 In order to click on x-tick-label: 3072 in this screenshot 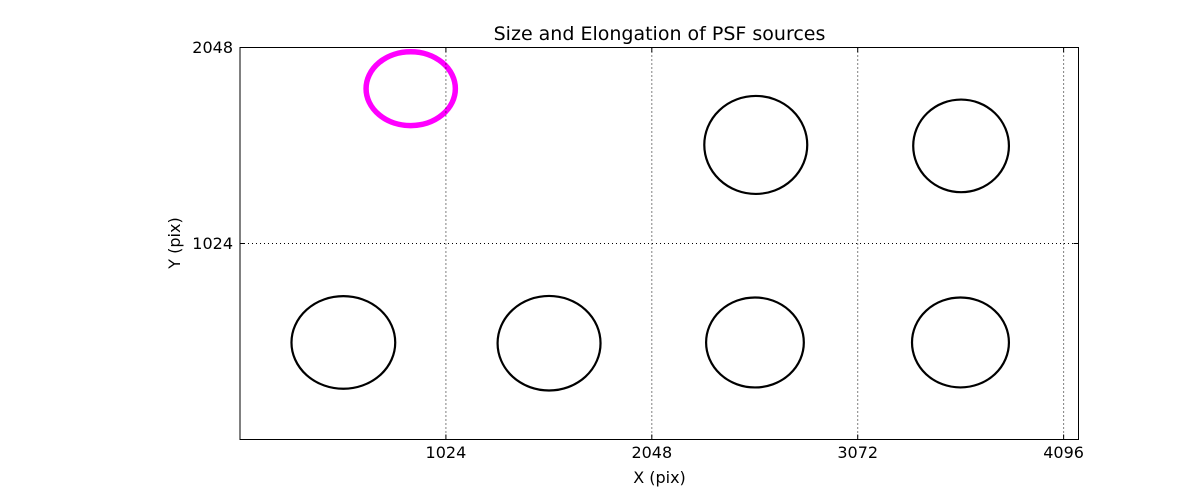, I will do `click(858, 452)`.